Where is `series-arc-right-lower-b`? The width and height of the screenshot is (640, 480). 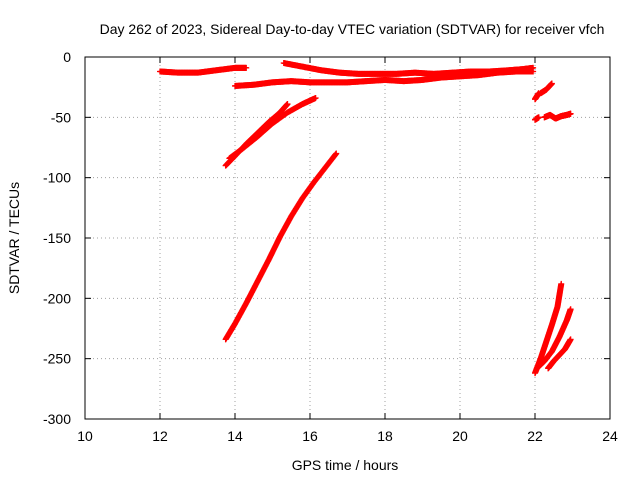
series-arc-right-lower-b is located at coordinates (553, 339).